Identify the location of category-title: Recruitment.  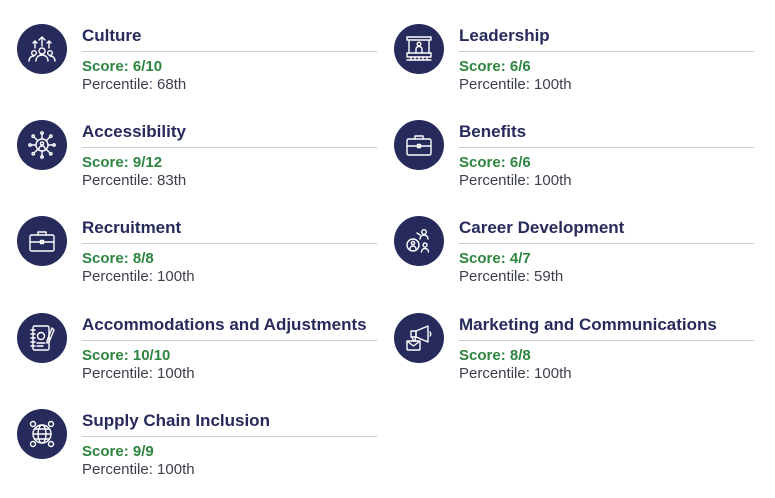
(132, 227).